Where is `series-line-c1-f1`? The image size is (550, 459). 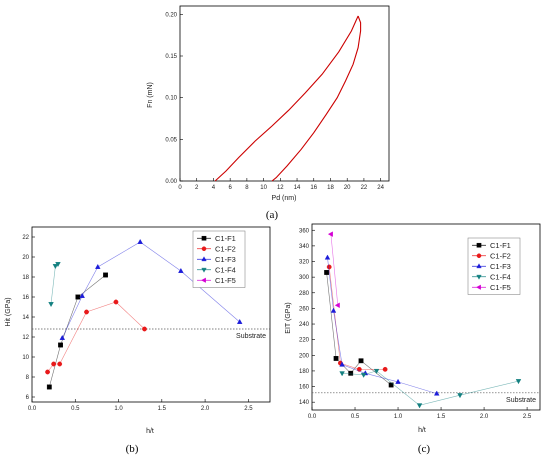 series-line-c1-f1 is located at coordinates (77, 331).